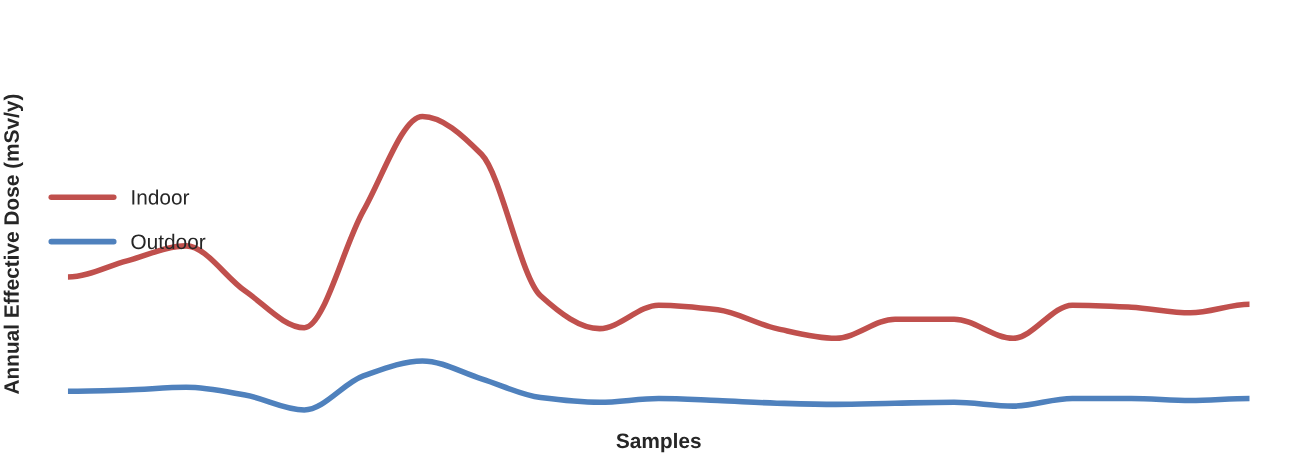  Describe the element at coordinates (161, 197) in the screenshot. I see `legend-label: Indoor` at that location.